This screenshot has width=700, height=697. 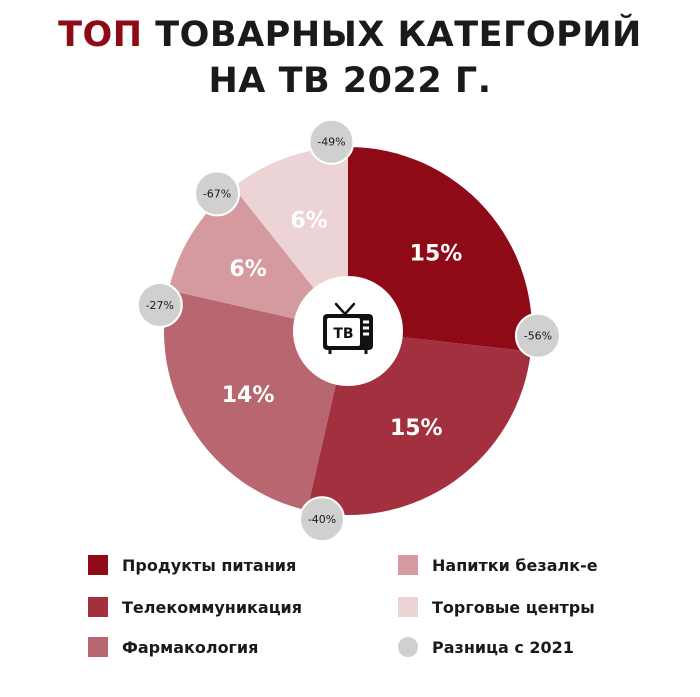 I want to click on change-badge-label: -49%, so click(x=331, y=142).